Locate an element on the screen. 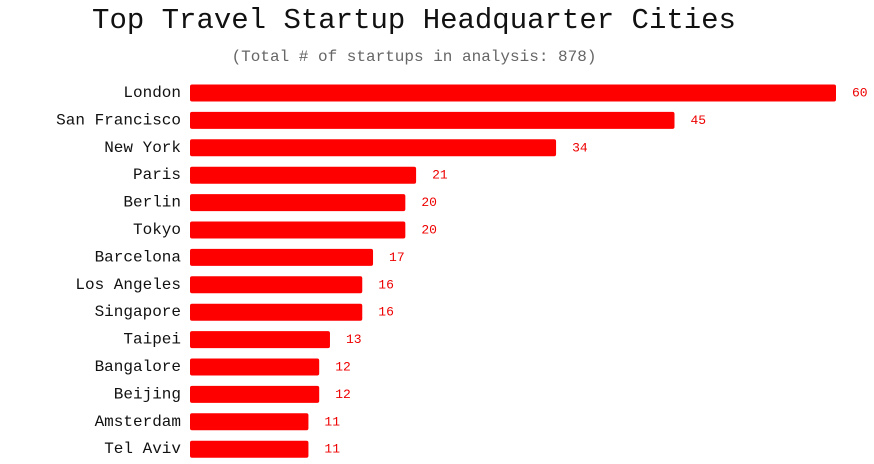 This screenshot has width=874, height=464. category-label: Taipei is located at coordinates (152, 340).